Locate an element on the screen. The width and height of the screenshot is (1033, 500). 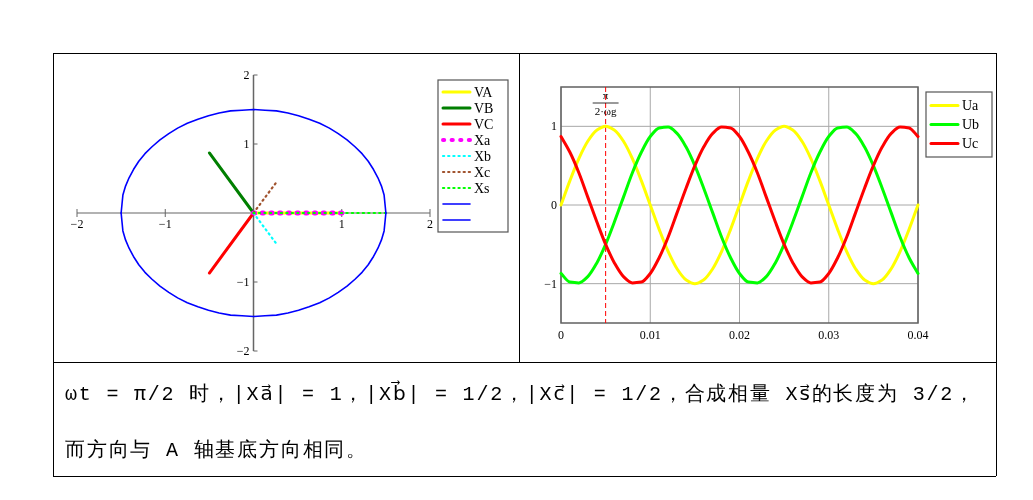
ref-line: π 2·ωg is located at coordinates (605, 205).